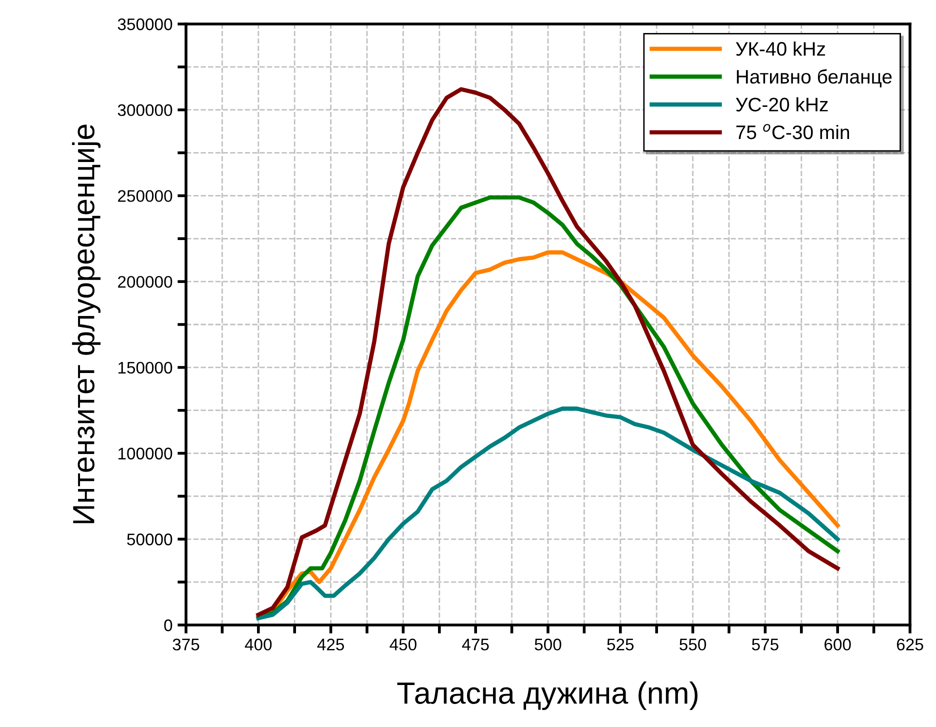  What do you see at coordinates (145, 24) in the screenshot?
I see `y-tick-label: 350000` at bounding box center [145, 24].